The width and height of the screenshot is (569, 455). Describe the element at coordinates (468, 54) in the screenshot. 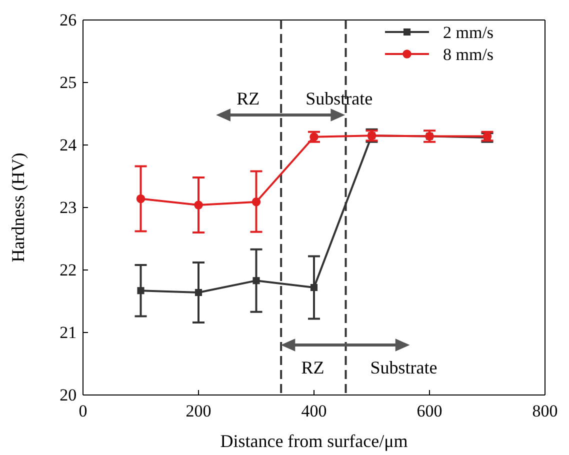

I see `legend-label: 8 mm/s` at that location.